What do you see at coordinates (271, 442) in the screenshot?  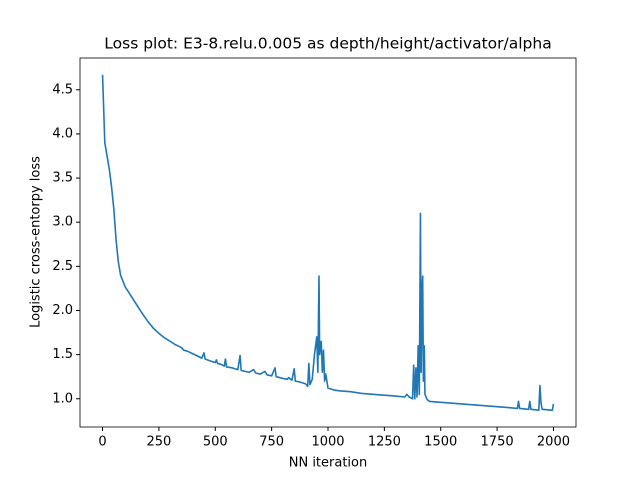 I see `x-tick-label: 750` at bounding box center [271, 442].